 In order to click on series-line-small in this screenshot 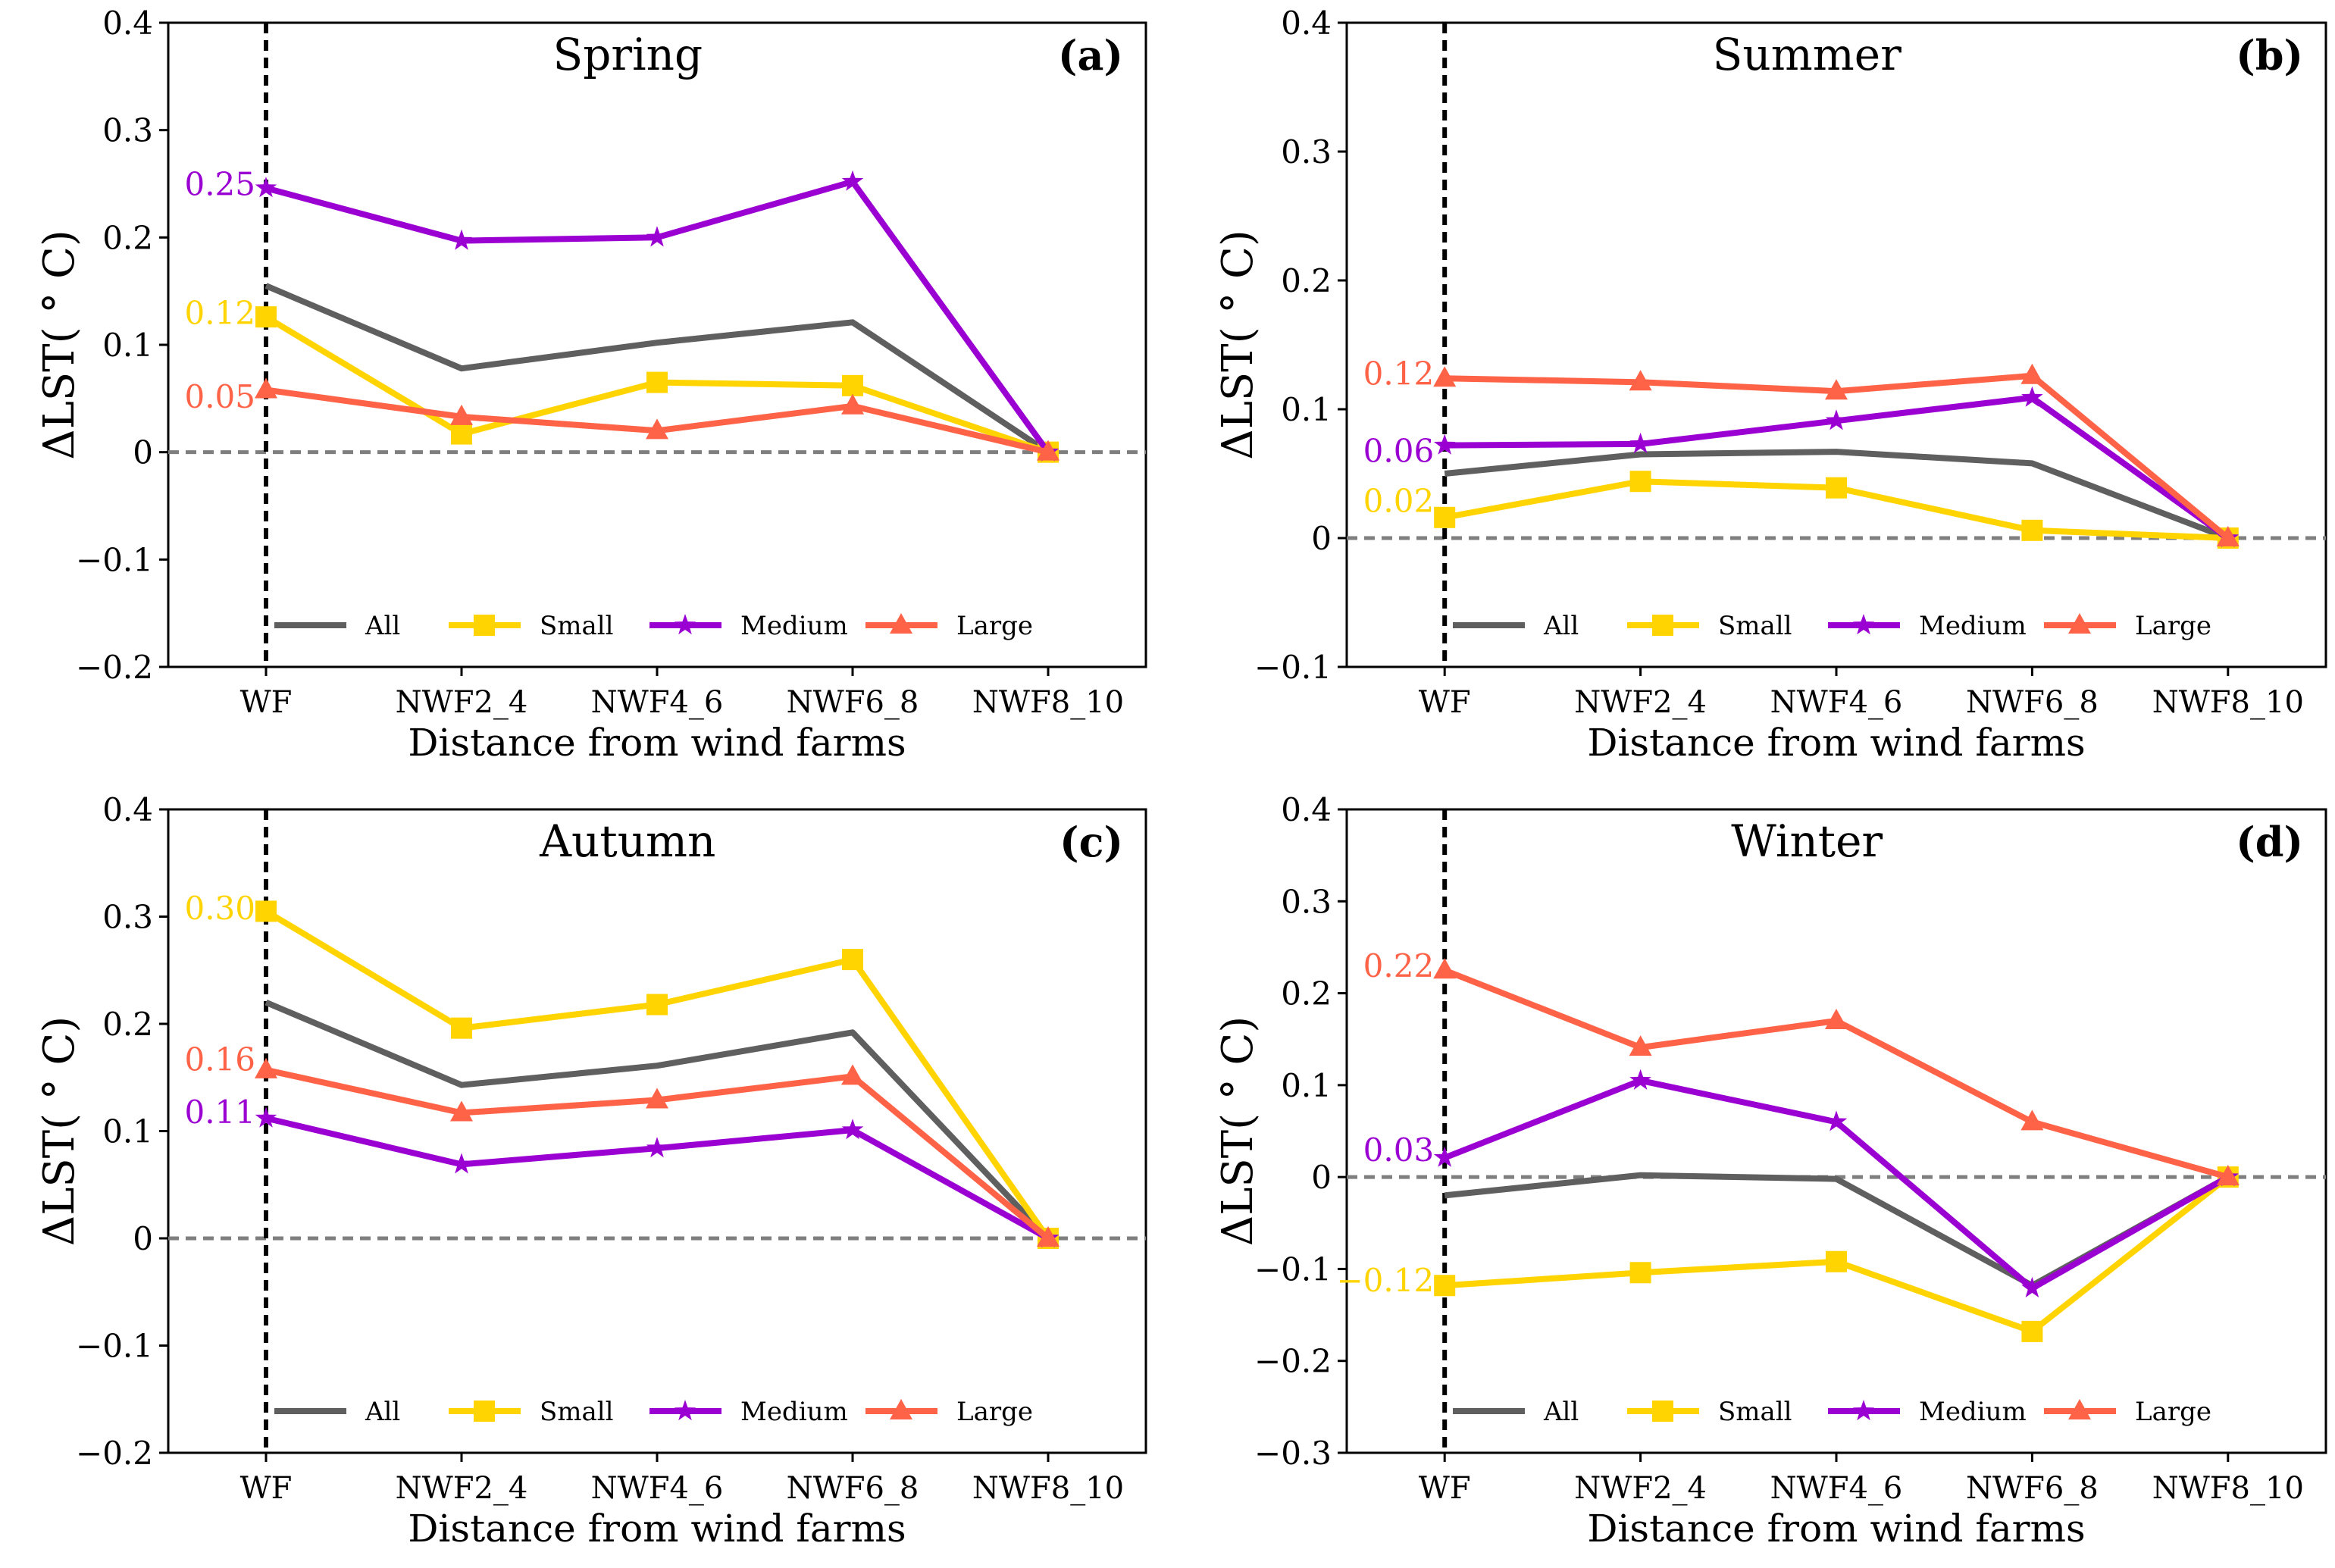, I will do `click(657, 1074)`.